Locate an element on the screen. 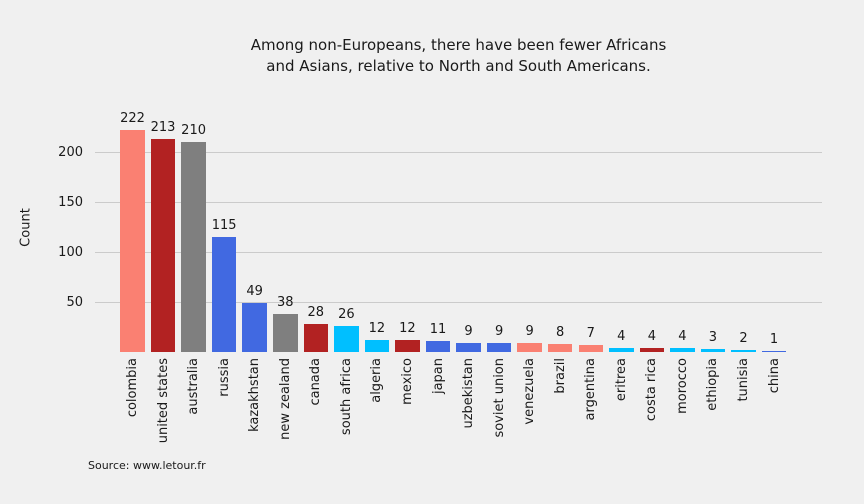 The width and height of the screenshot is (864, 504). y-tick-label-50: 50 is located at coordinates (74, 302).